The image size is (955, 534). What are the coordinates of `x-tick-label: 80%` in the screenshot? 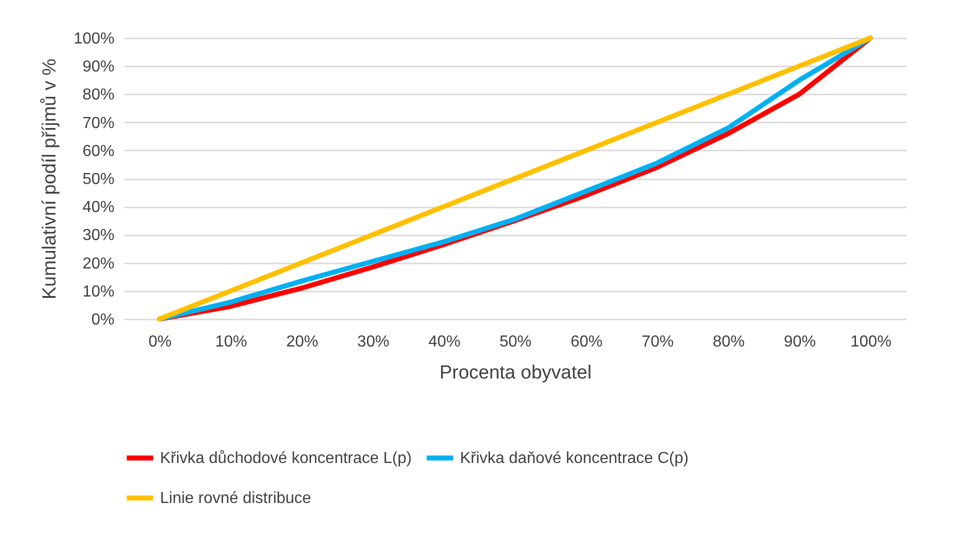 It's located at (728, 342).